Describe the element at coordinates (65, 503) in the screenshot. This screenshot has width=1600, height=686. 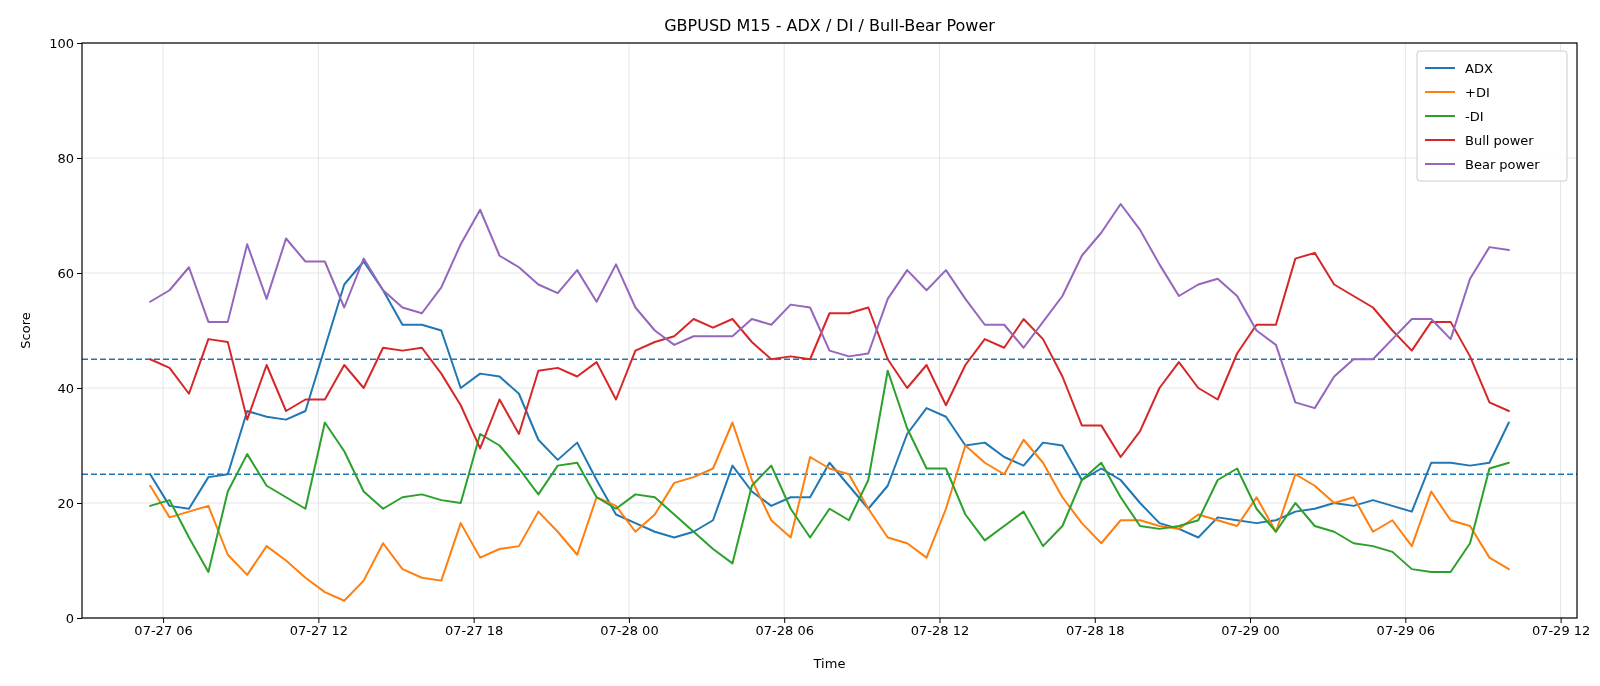
I see `y-tick-label: 20` at that location.